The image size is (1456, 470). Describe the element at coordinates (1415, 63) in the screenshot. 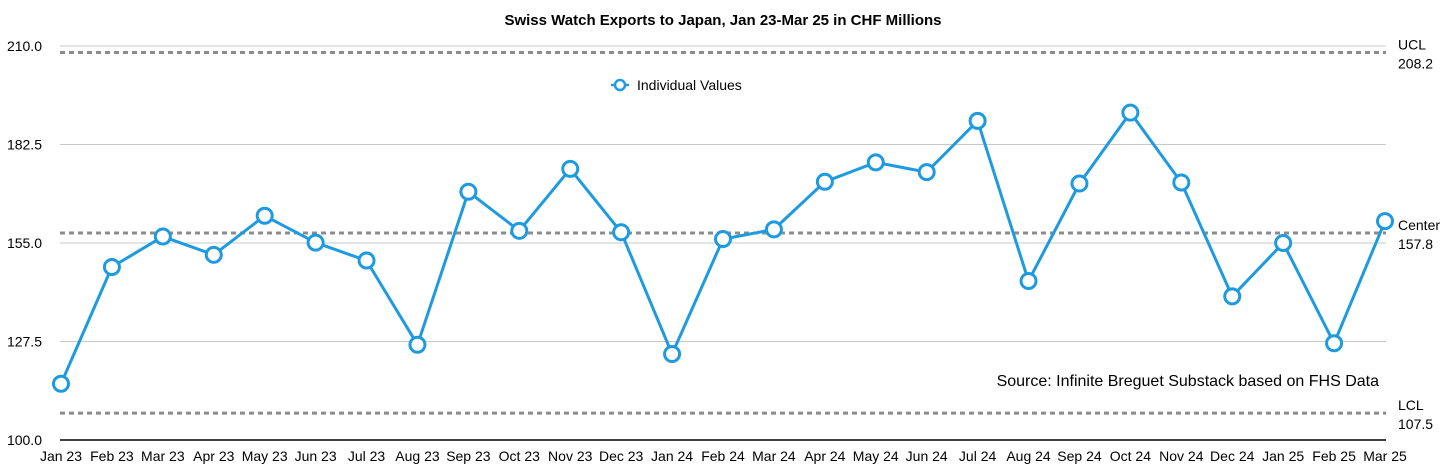

I see `ucl-value: 208.2` at that location.